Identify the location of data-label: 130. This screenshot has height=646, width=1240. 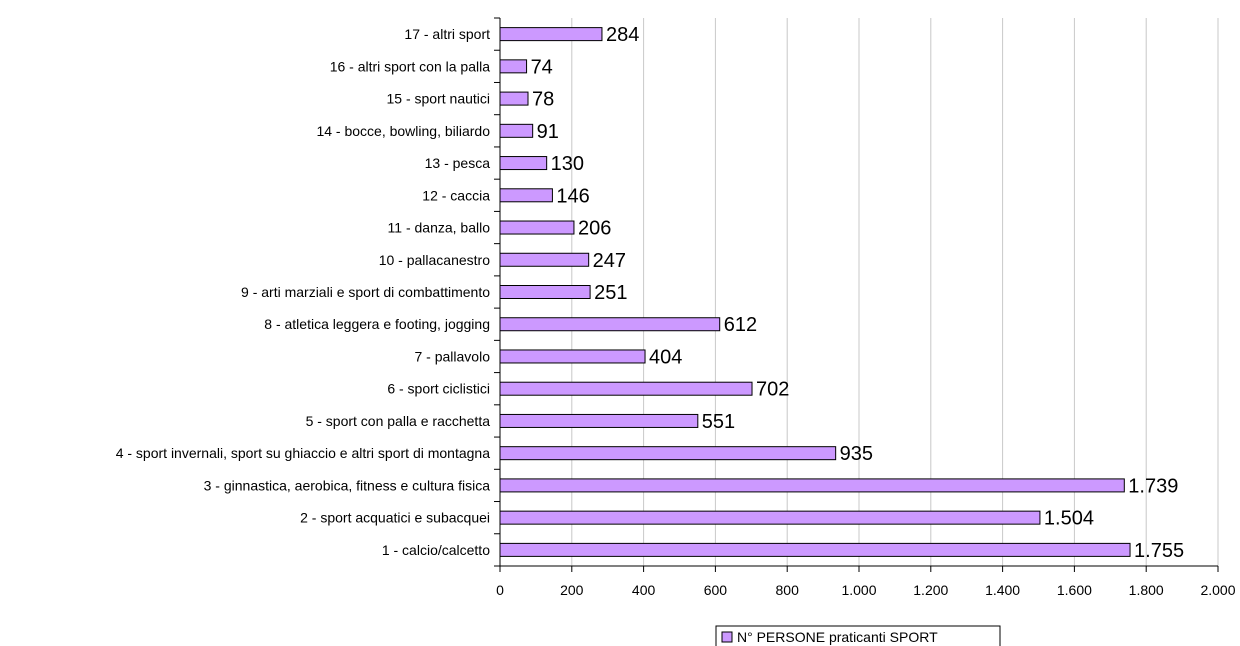
(567, 164).